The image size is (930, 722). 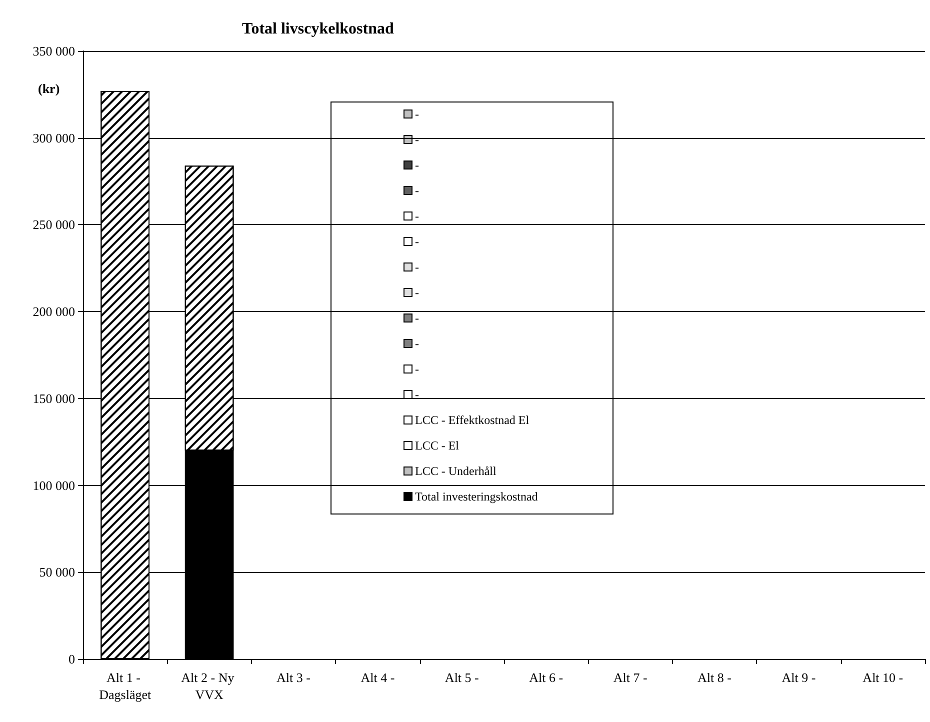 I want to click on legend-label: LCC - Underhåll, so click(x=456, y=471).